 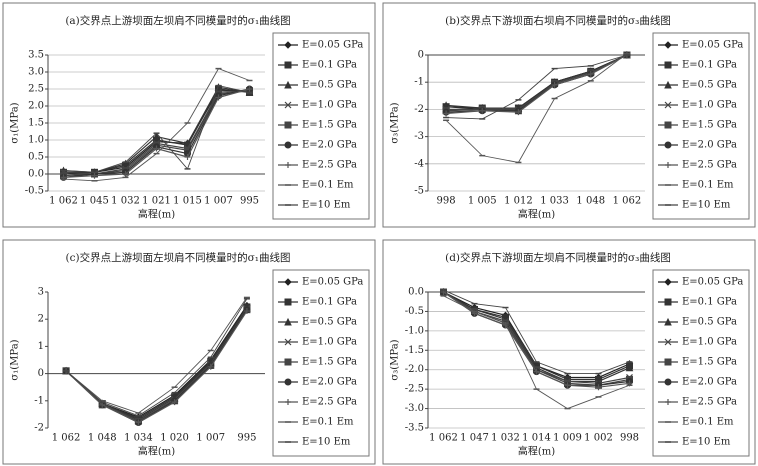 What do you see at coordinates (554, 201) in the screenshot?
I see `x-tick-label: 1 033` at bounding box center [554, 201].